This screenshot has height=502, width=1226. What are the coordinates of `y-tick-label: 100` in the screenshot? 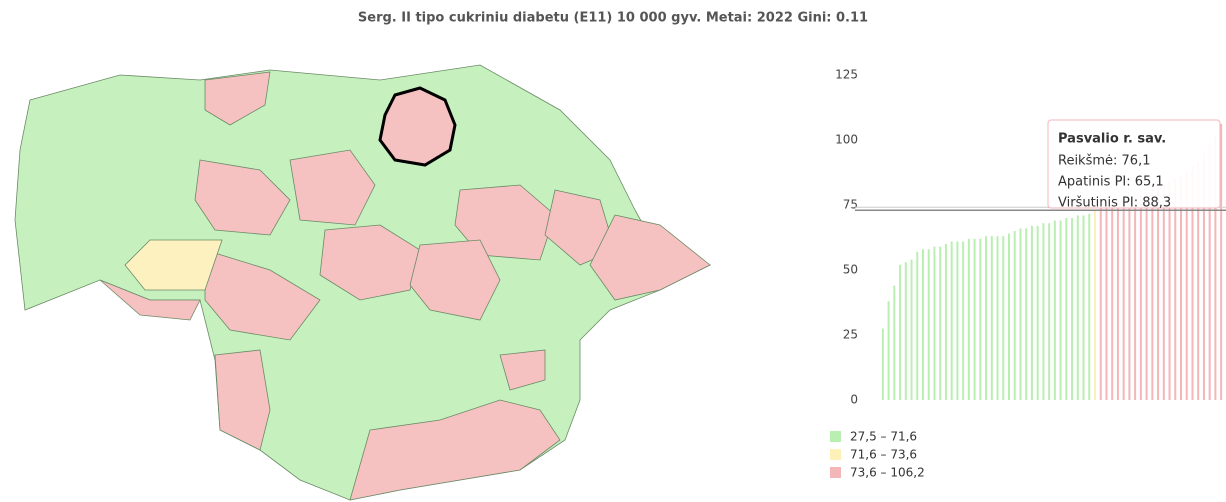 It's located at (846, 140).